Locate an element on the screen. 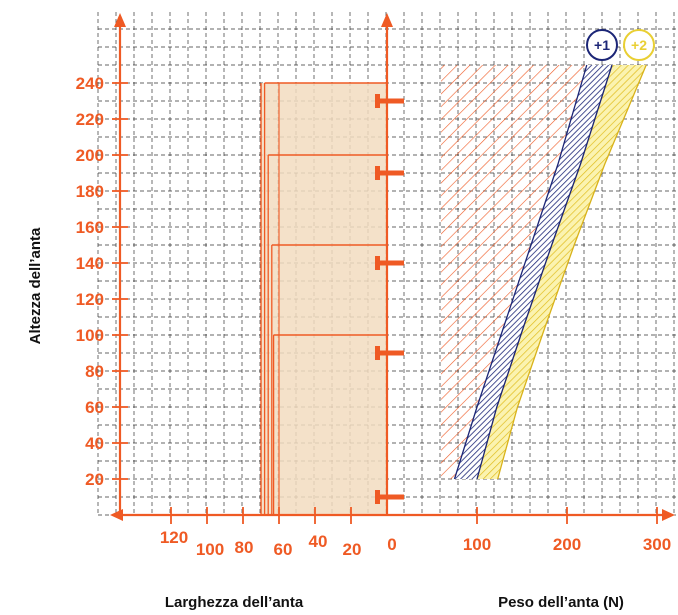 The image size is (678, 615). y-axis-title: Altezza dell’anta is located at coordinates (35, 285).